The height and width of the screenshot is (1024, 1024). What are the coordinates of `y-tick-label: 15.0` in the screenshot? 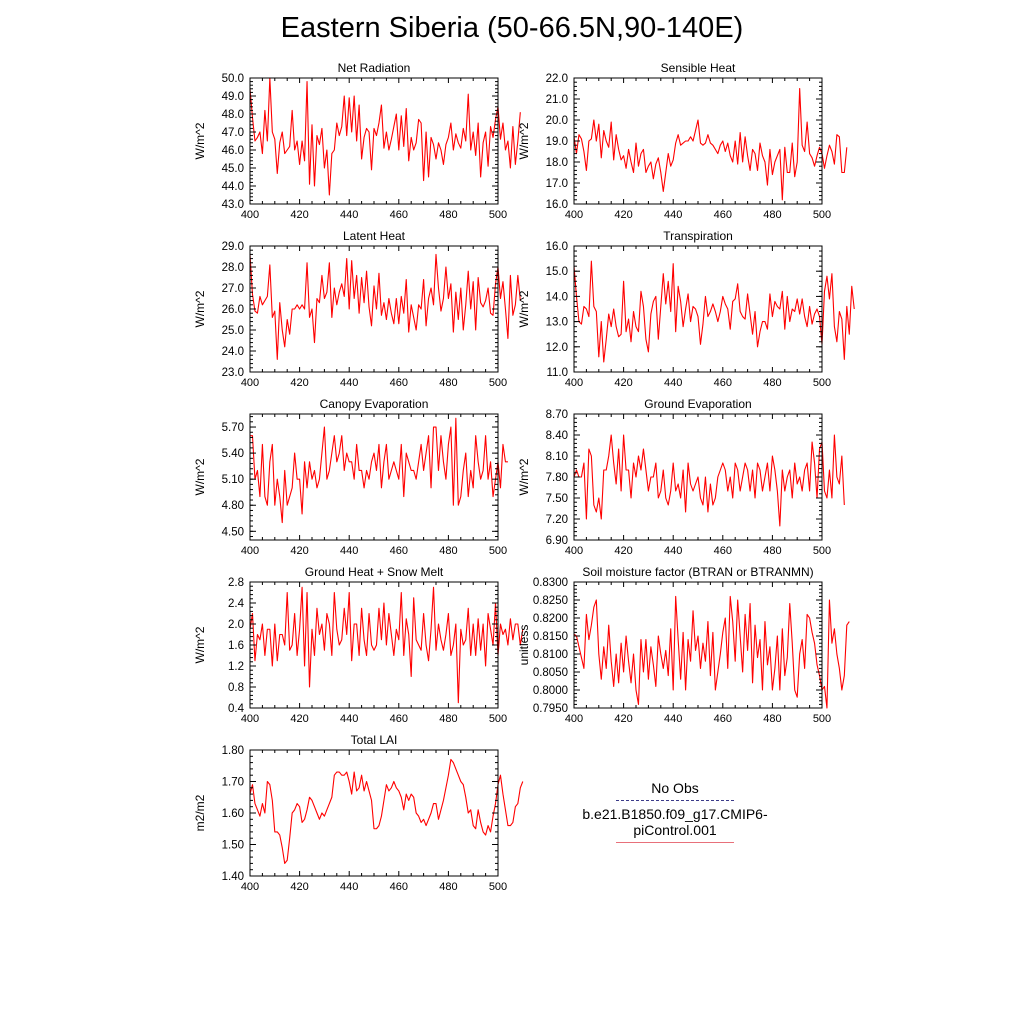 It's located at (557, 272).